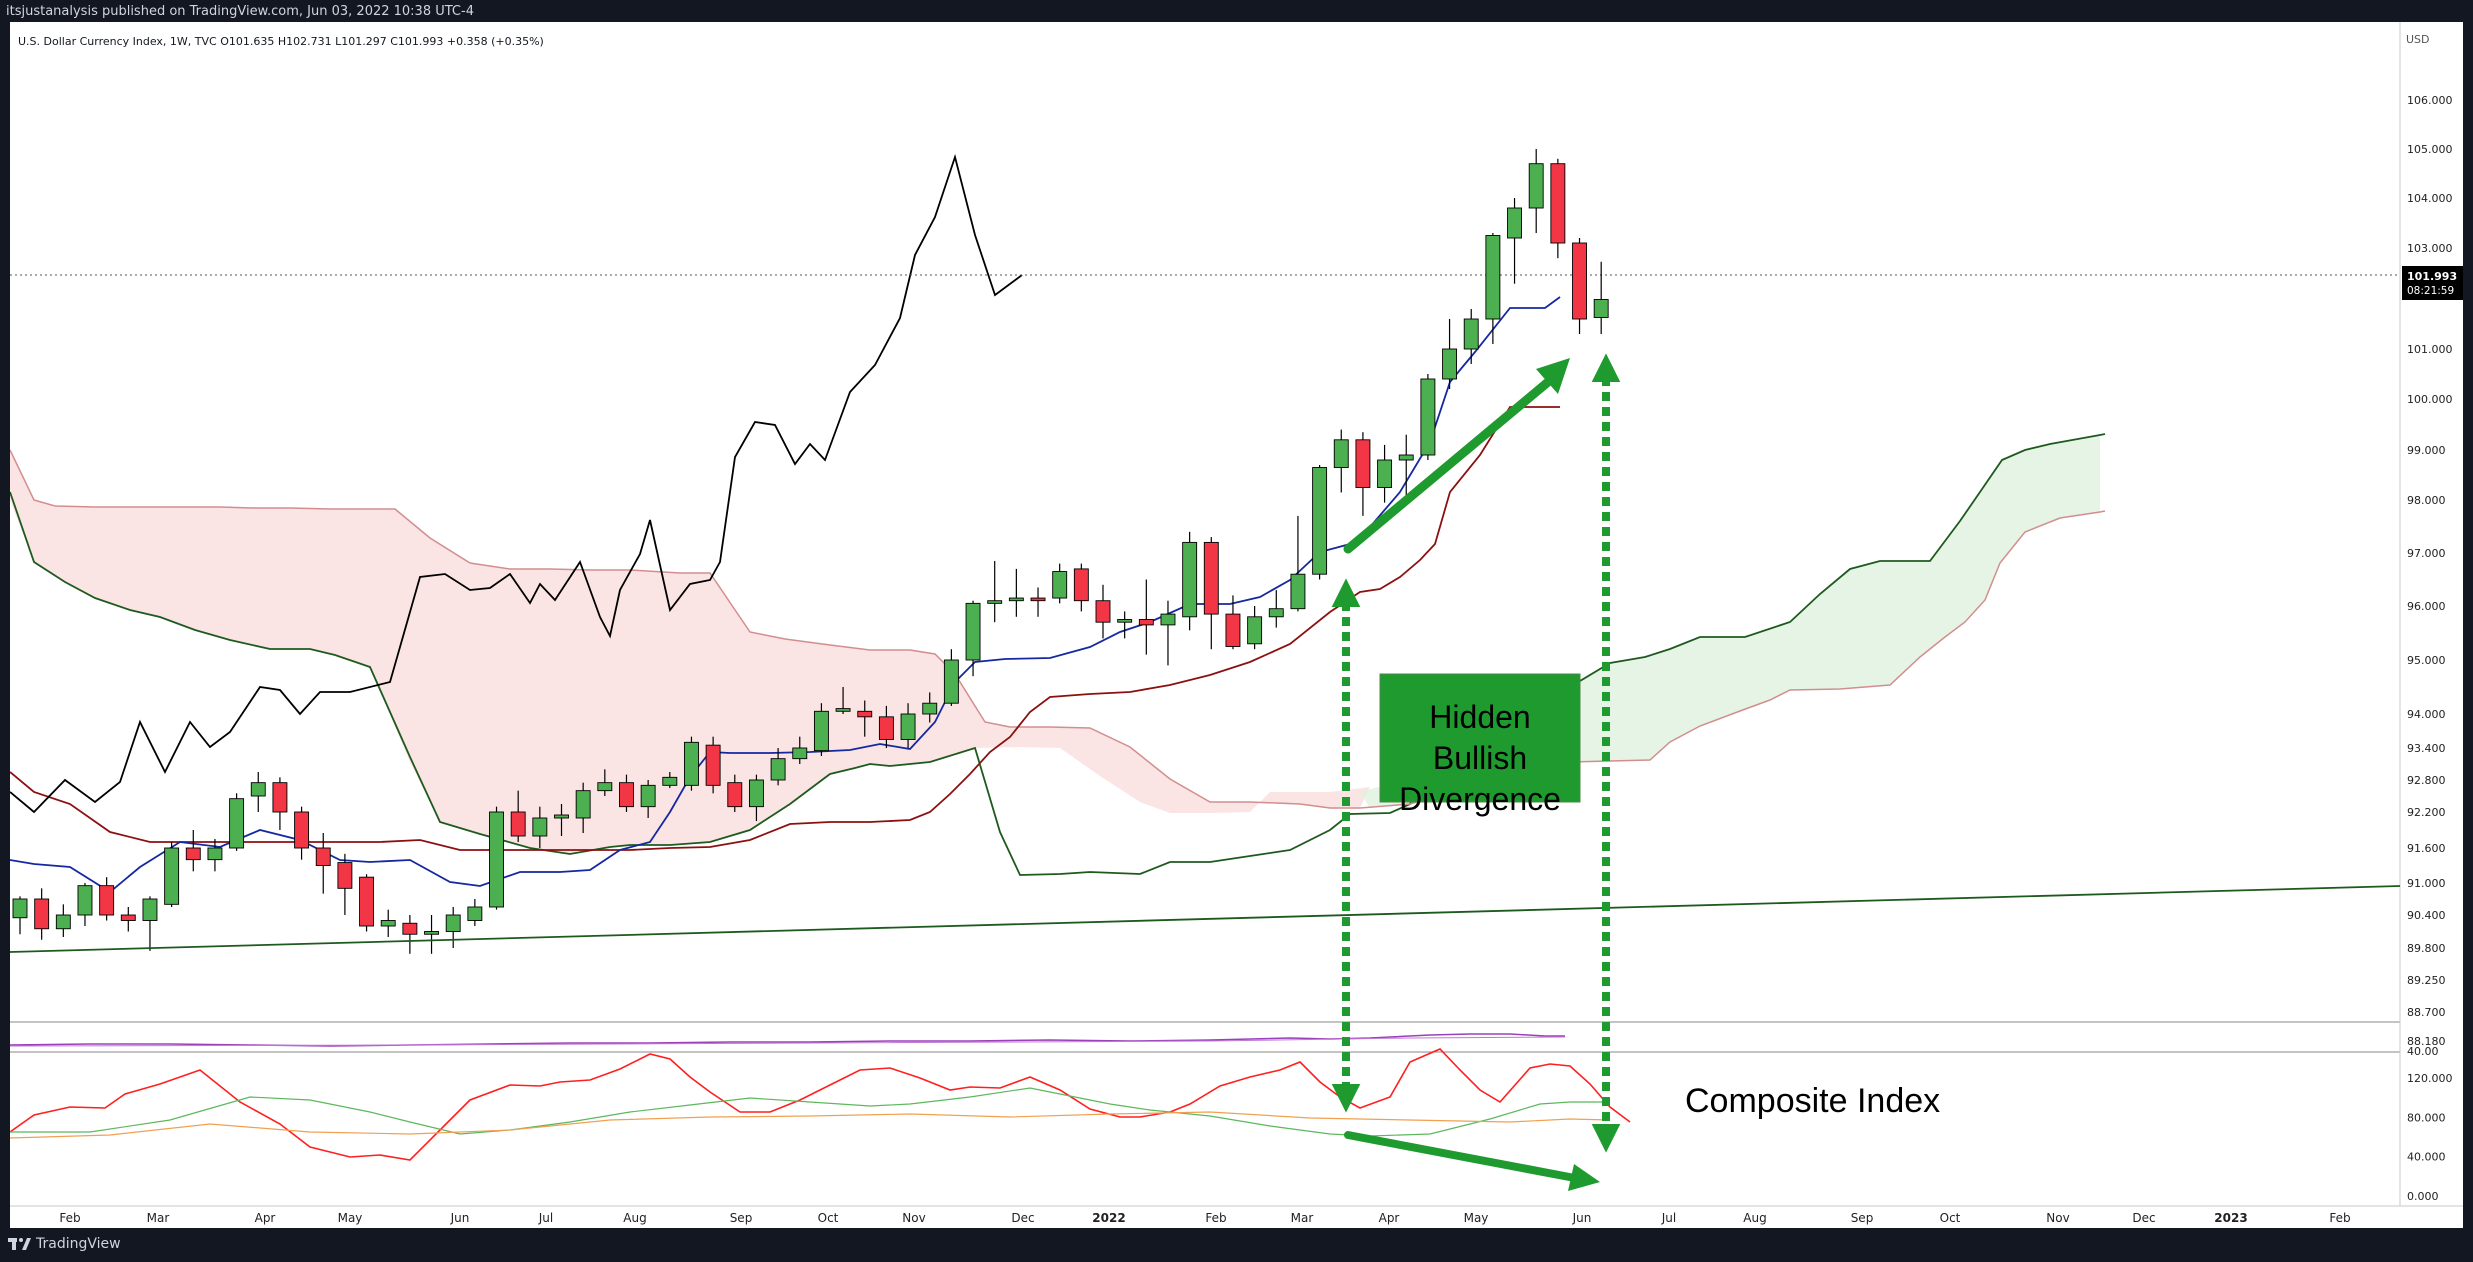  What do you see at coordinates (2426, 980) in the screenshot?
I see `price-tick-label: 89.250` at bounding box center [2426, 980].